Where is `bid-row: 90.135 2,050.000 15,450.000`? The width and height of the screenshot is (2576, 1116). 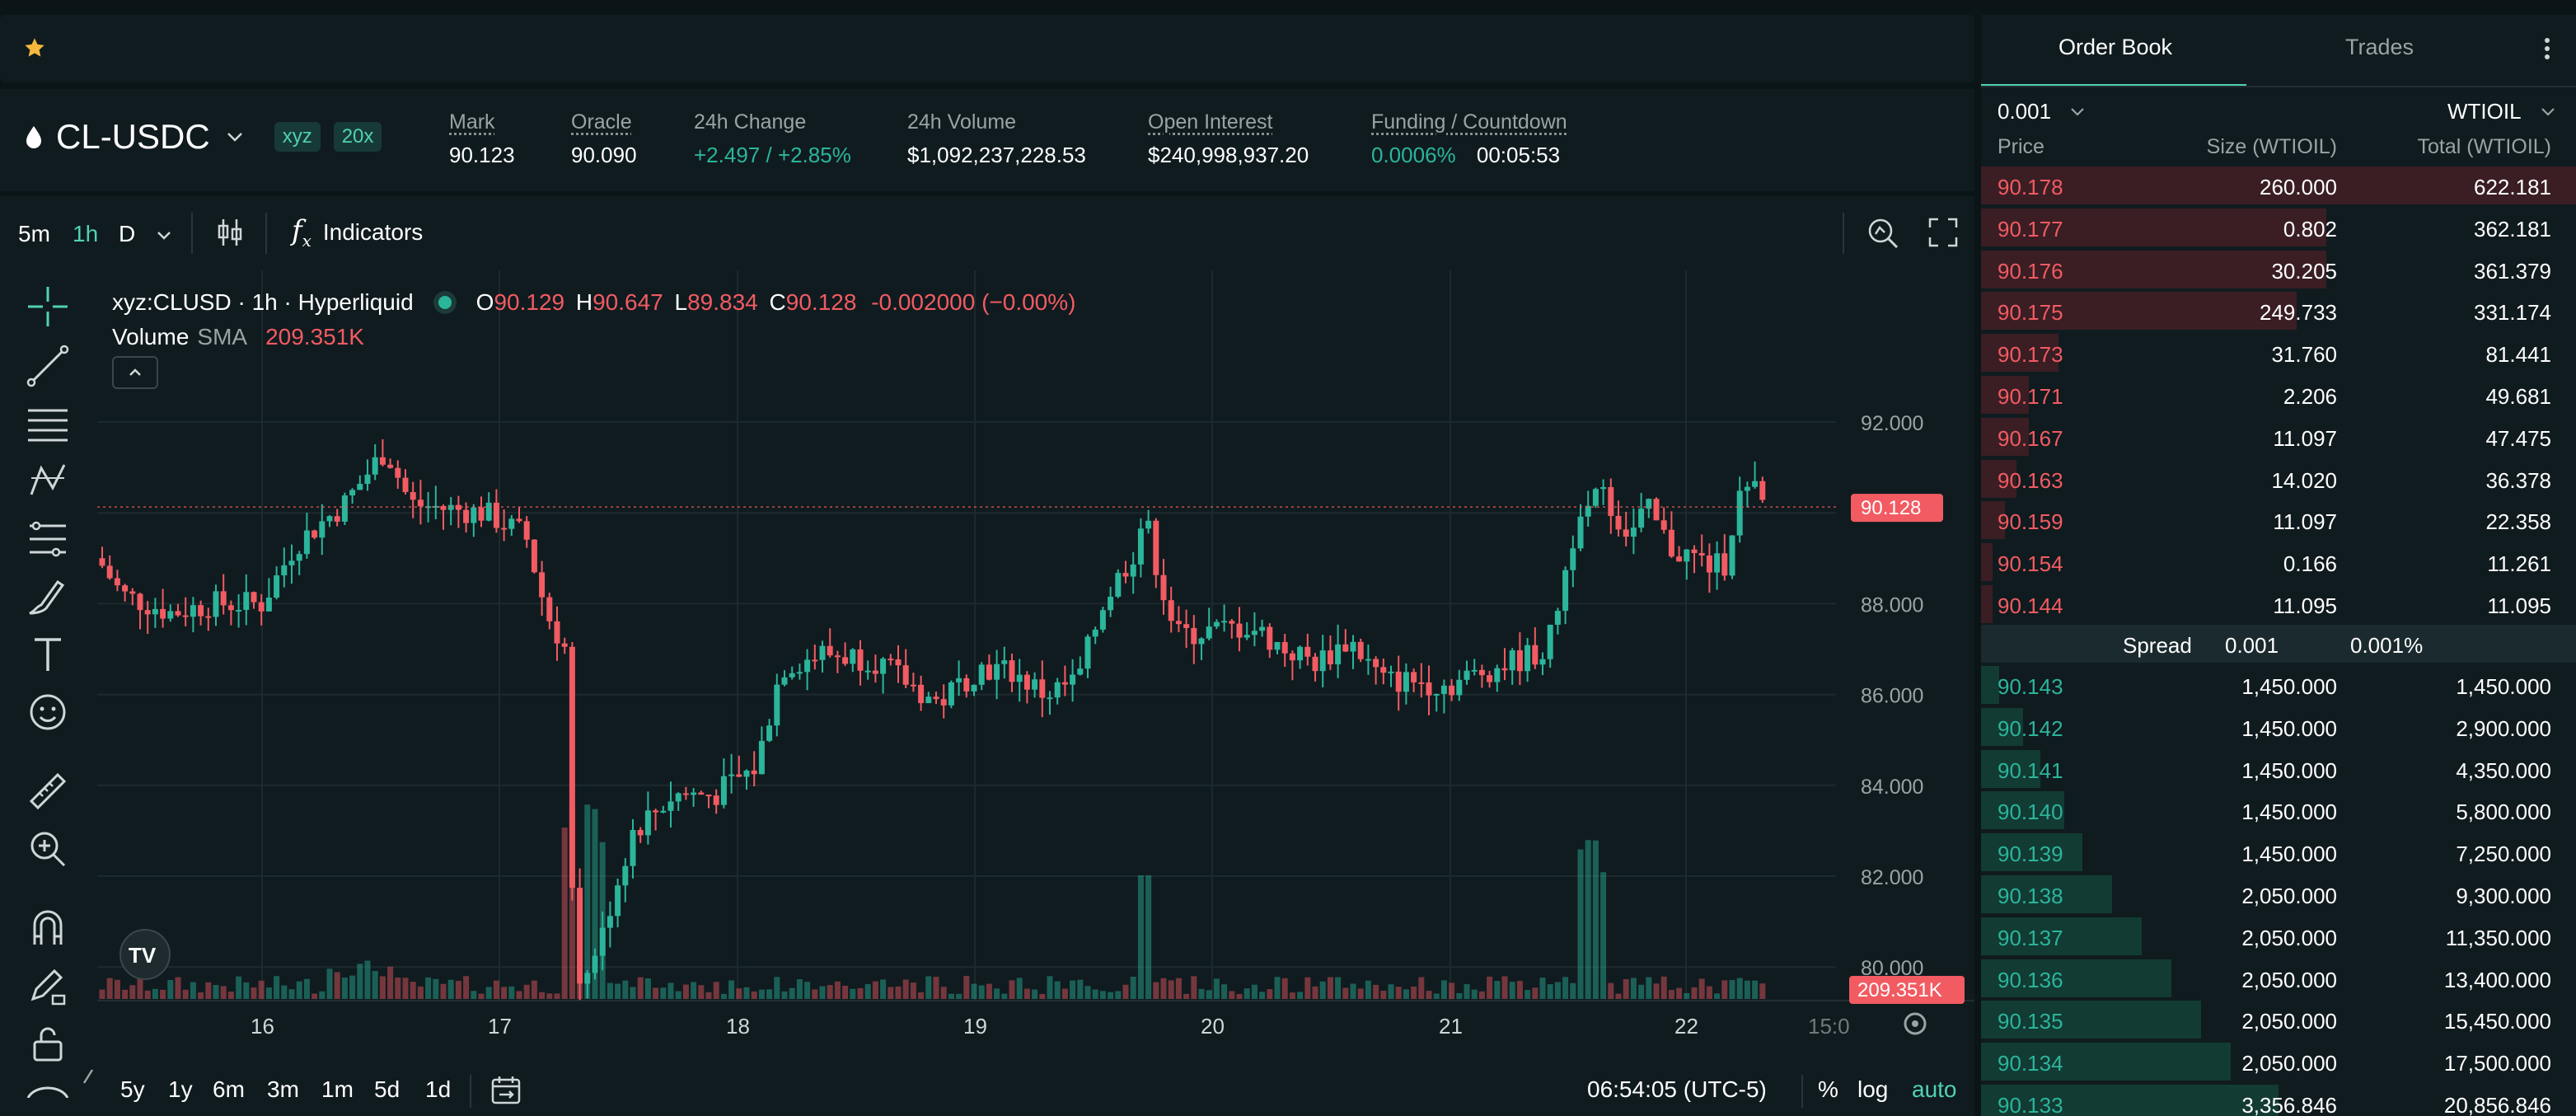
bid-row: 90.135 2,050.000 15,450.000 is located at coordinates (2278, 1019).